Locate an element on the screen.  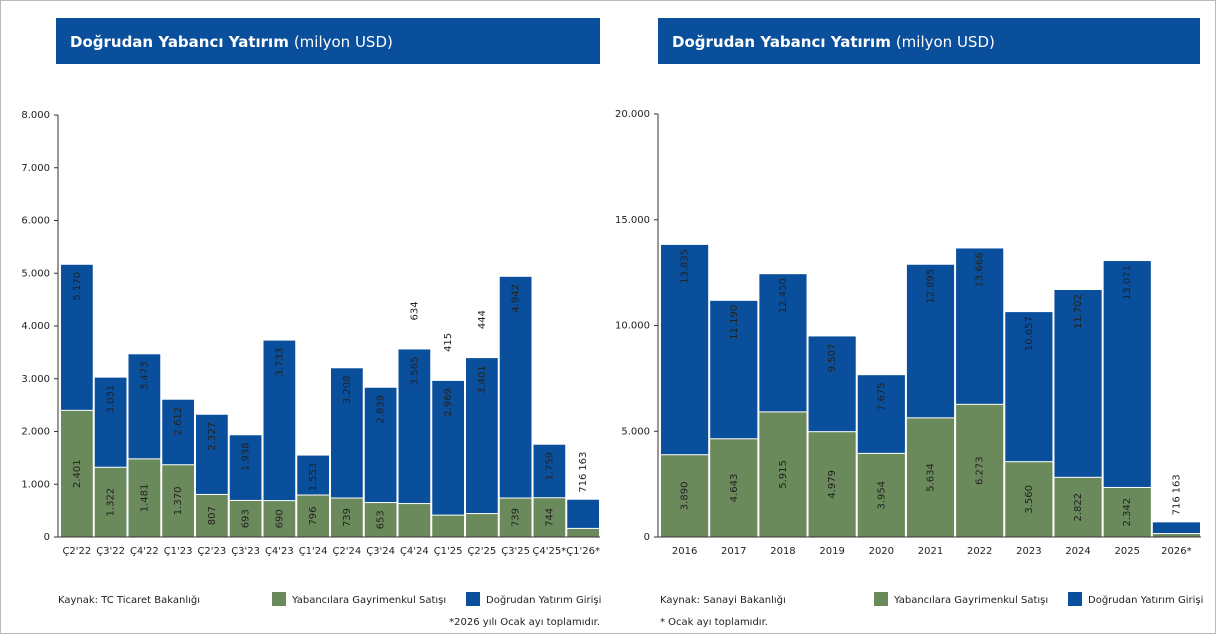
x-tick-label: Ç1'25 is located at coordinates (448, 551).